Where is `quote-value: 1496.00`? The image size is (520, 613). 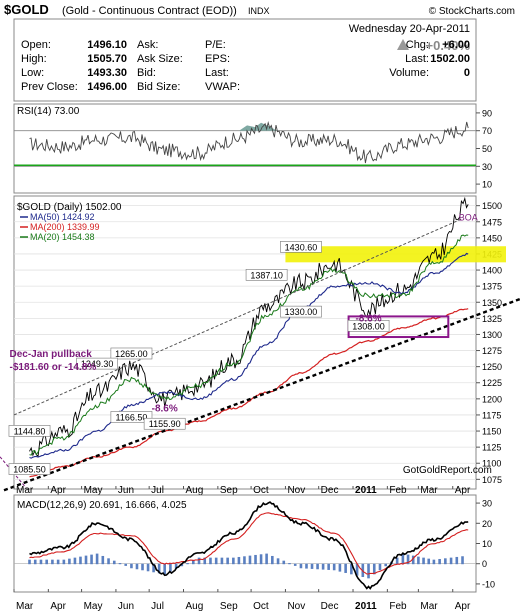
quote-value: 1496.00 is located at coordinates (107, 87).